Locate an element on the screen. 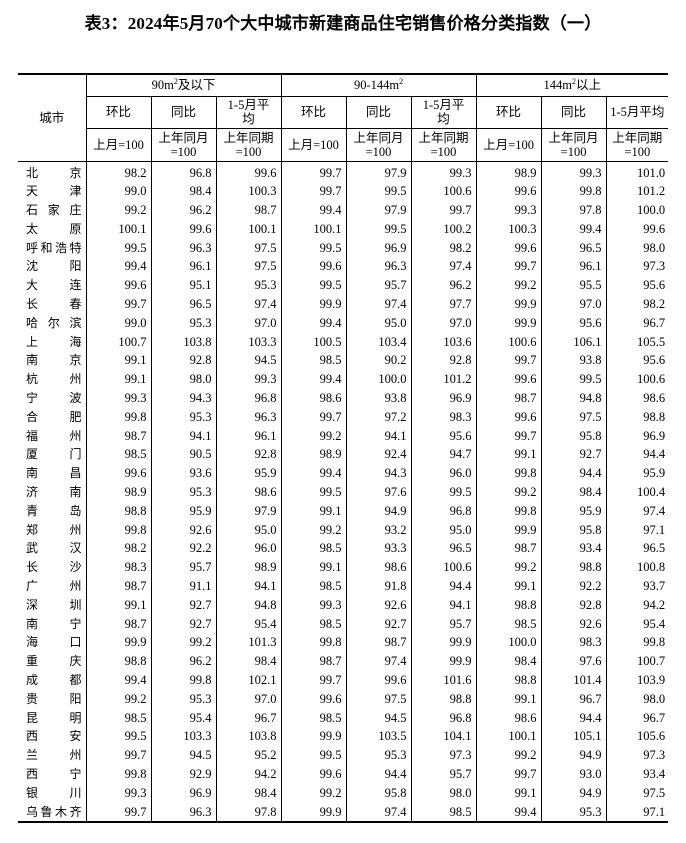  index-value: 99.3 is located at coordinates (248, 380).